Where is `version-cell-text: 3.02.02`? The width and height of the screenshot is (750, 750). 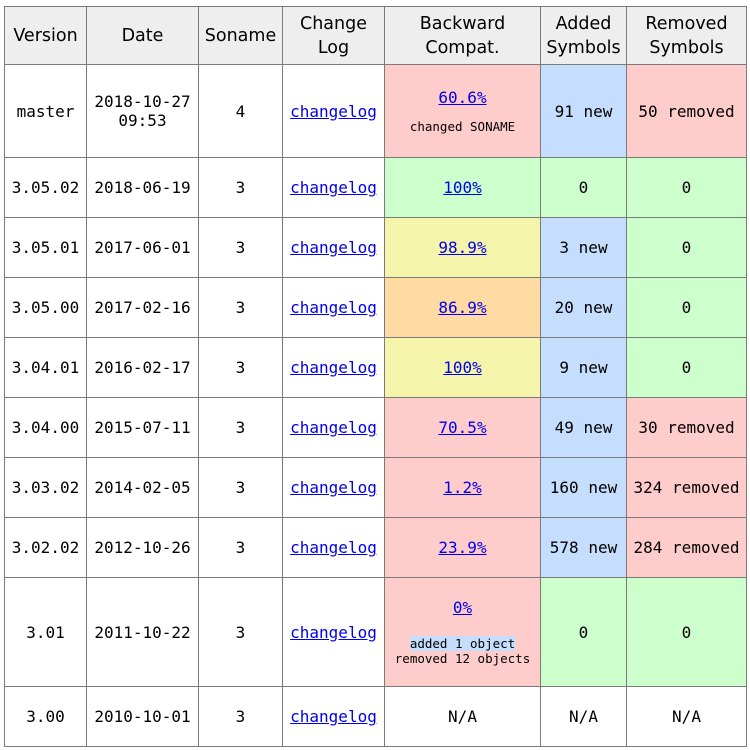 version-cell-text: 3.02.02 is located at coordinates (45, 547).